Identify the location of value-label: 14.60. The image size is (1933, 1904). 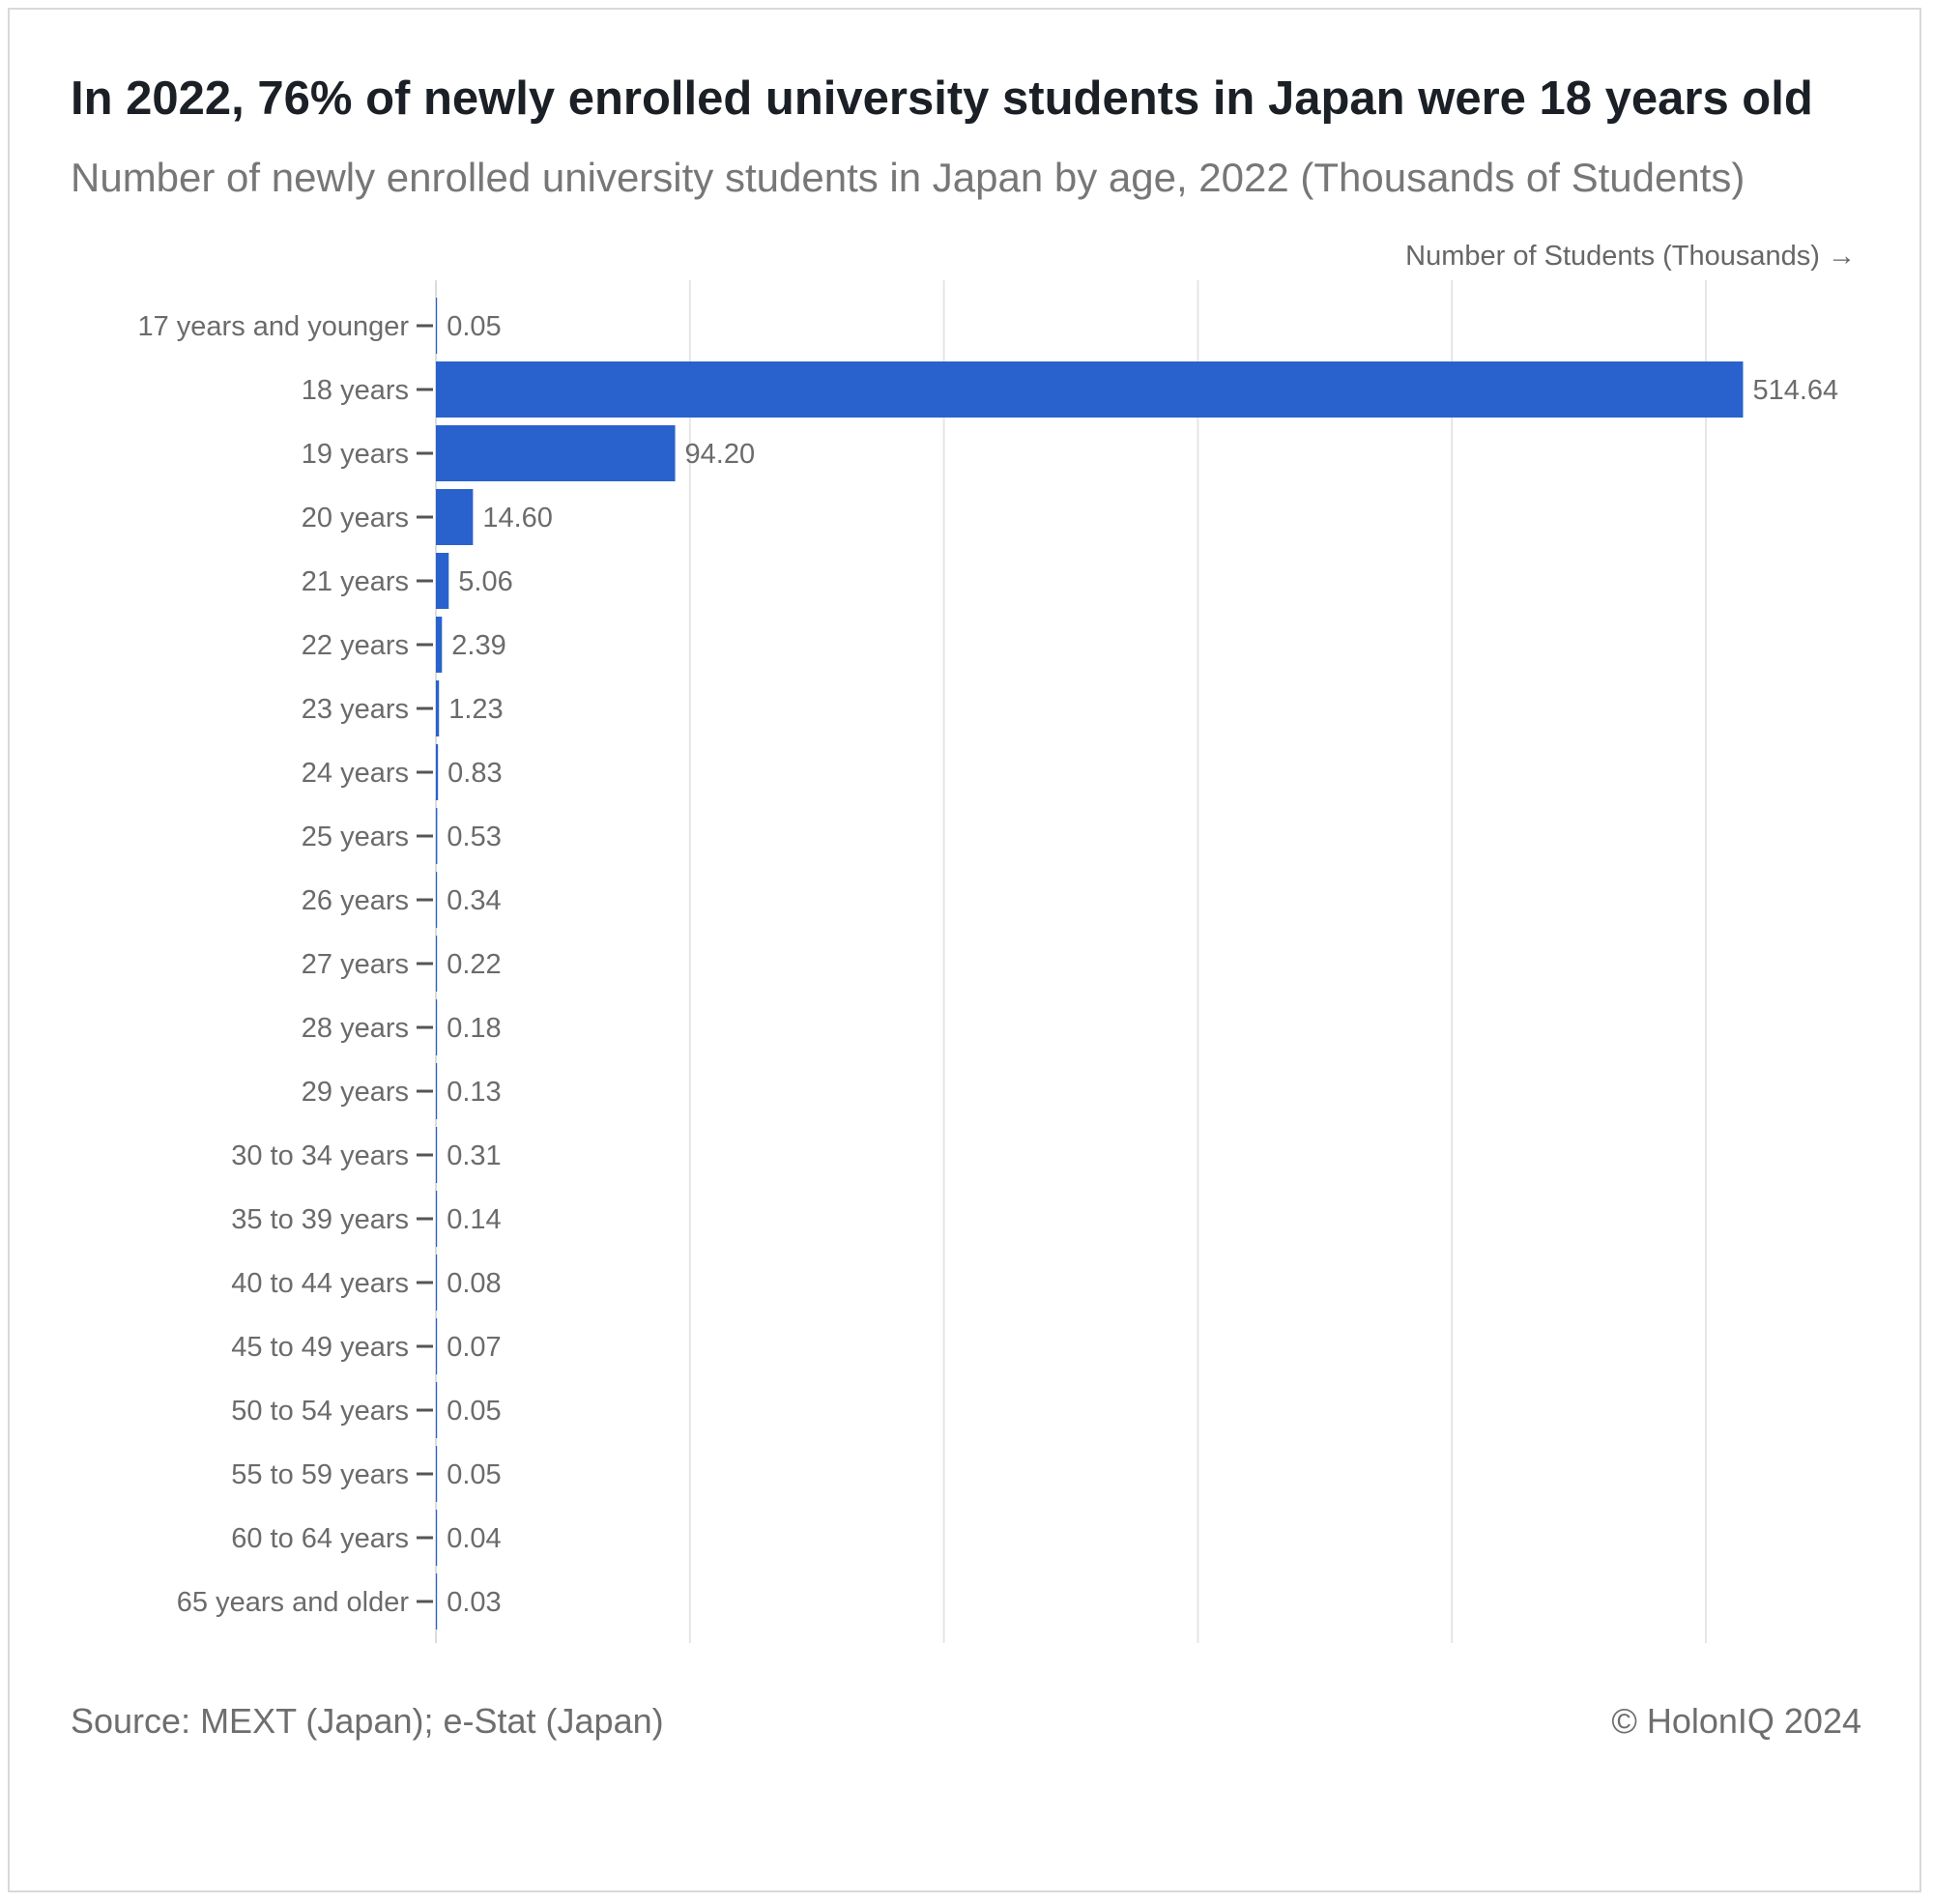
(517, 519).